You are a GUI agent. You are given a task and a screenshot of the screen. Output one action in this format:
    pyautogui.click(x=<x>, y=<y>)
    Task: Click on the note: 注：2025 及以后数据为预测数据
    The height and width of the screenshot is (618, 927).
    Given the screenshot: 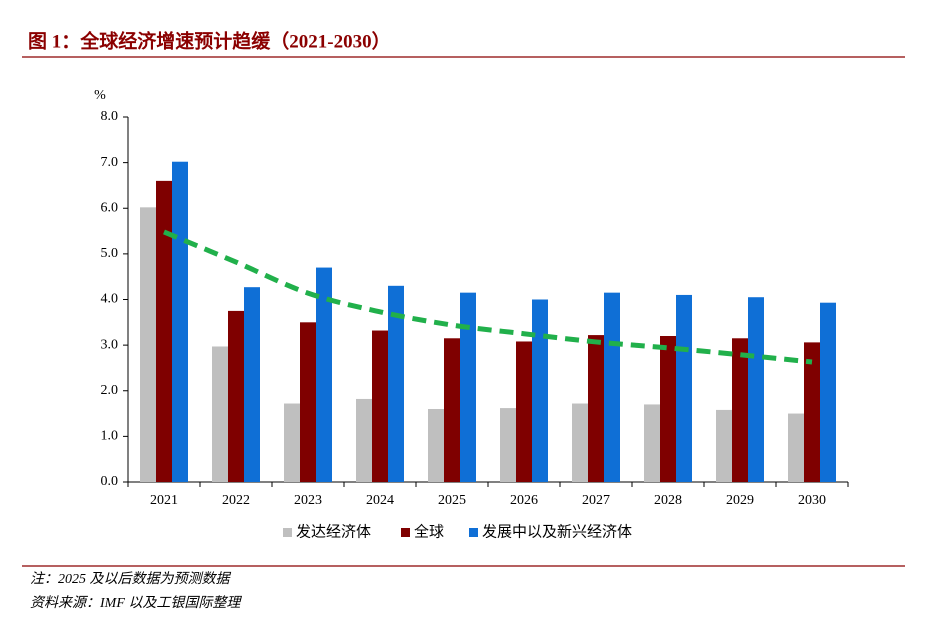 What is the action you would take?
    pyautogui.click(x=130, y=579)
    